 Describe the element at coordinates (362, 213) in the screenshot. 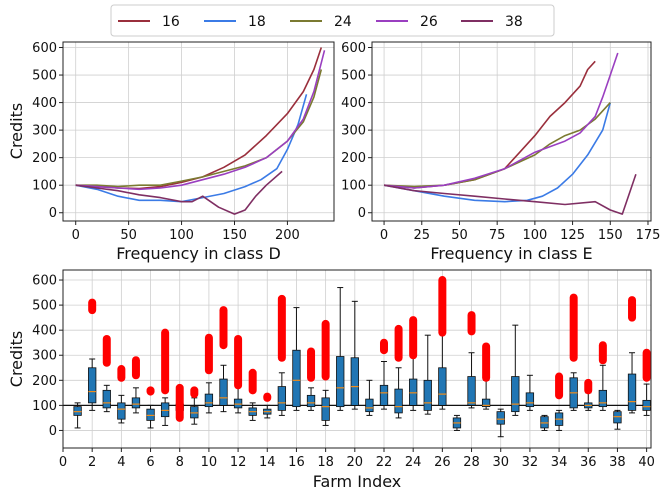

I see `e-ytick-label: 0` at that location.